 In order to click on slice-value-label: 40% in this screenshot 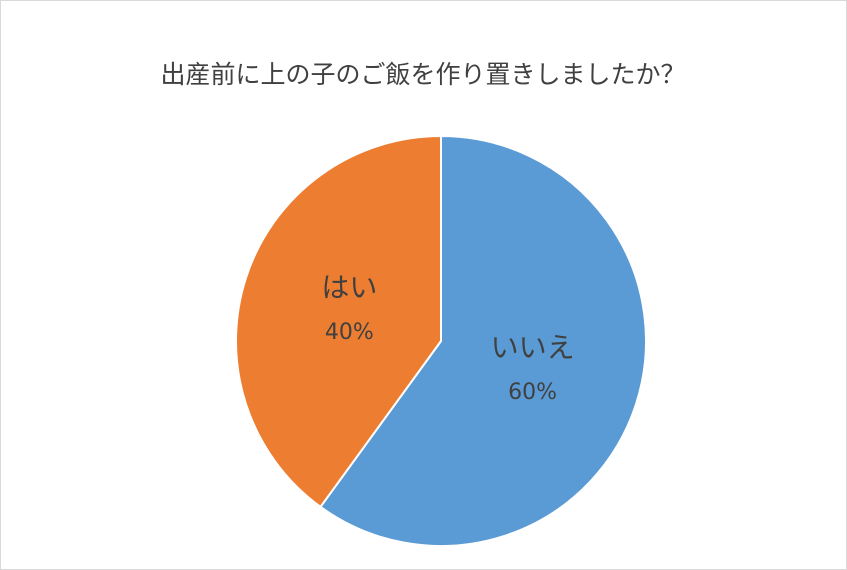, I will do `click(349, 332)`.